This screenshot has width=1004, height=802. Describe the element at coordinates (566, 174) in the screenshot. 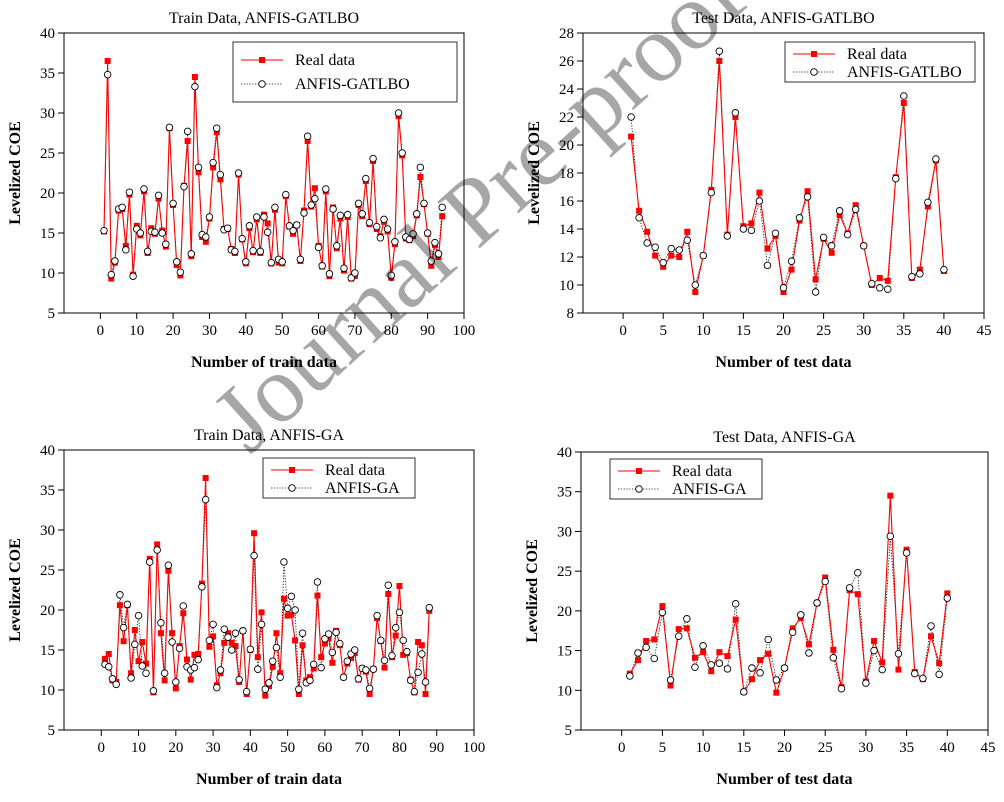

I see `y-tick-label: 18` at that location.